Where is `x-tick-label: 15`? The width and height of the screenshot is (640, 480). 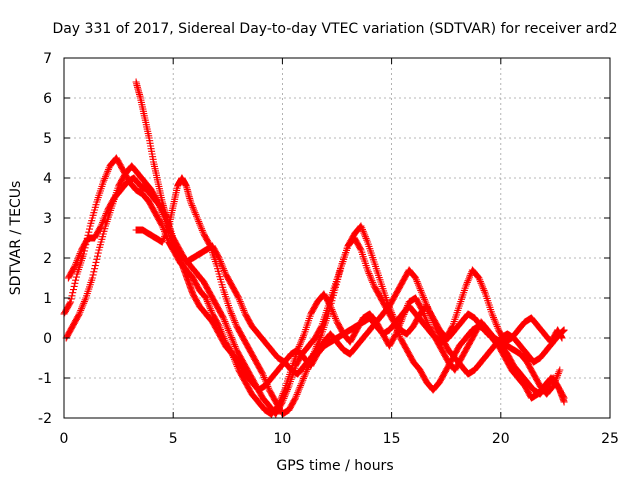 x-tick-label: 15 is located at coordinates (392, 439).